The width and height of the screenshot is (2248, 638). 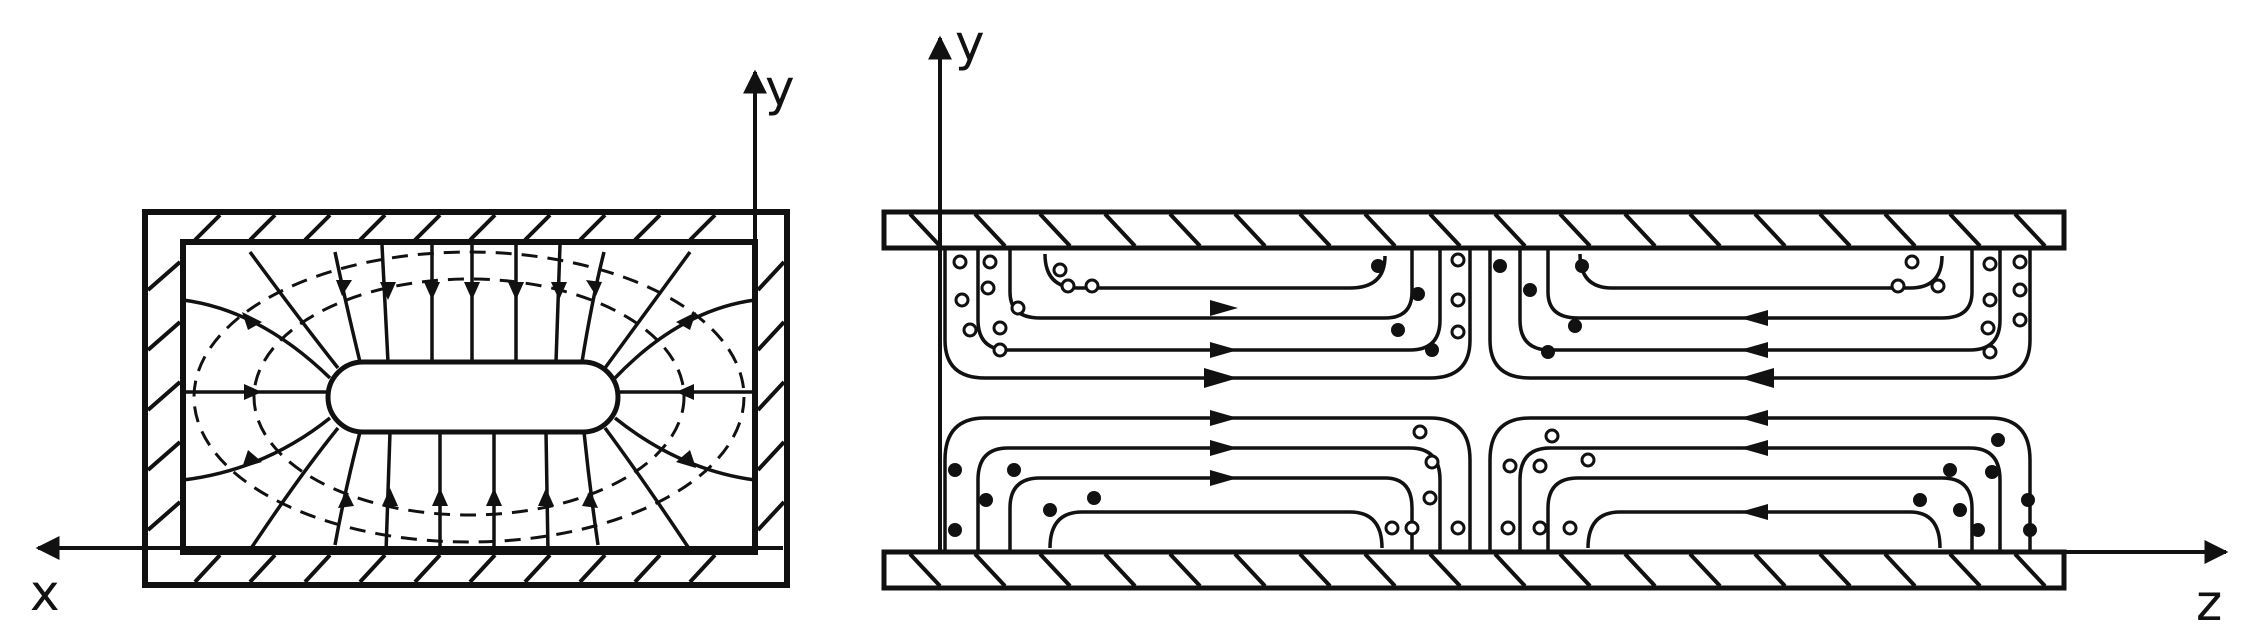 I want to click on bottom-wall, so click(x=1474, y=570).